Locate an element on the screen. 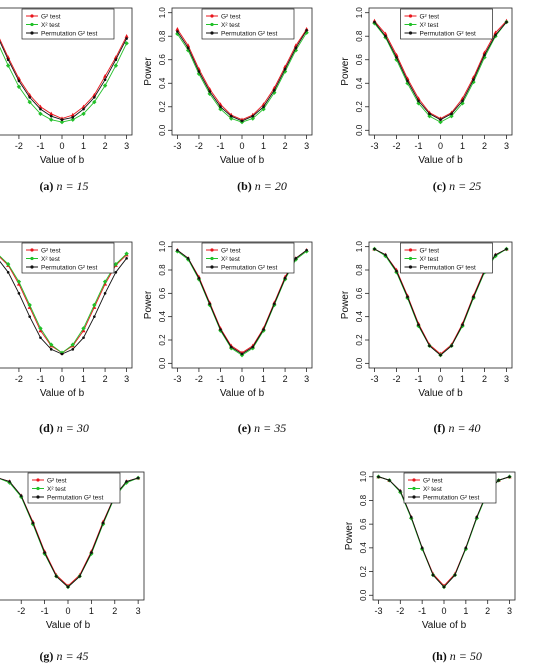 This screenshot has height=669, width=551. subfigure-caption: (h) n = 50 is located at coordinates (457, 656).